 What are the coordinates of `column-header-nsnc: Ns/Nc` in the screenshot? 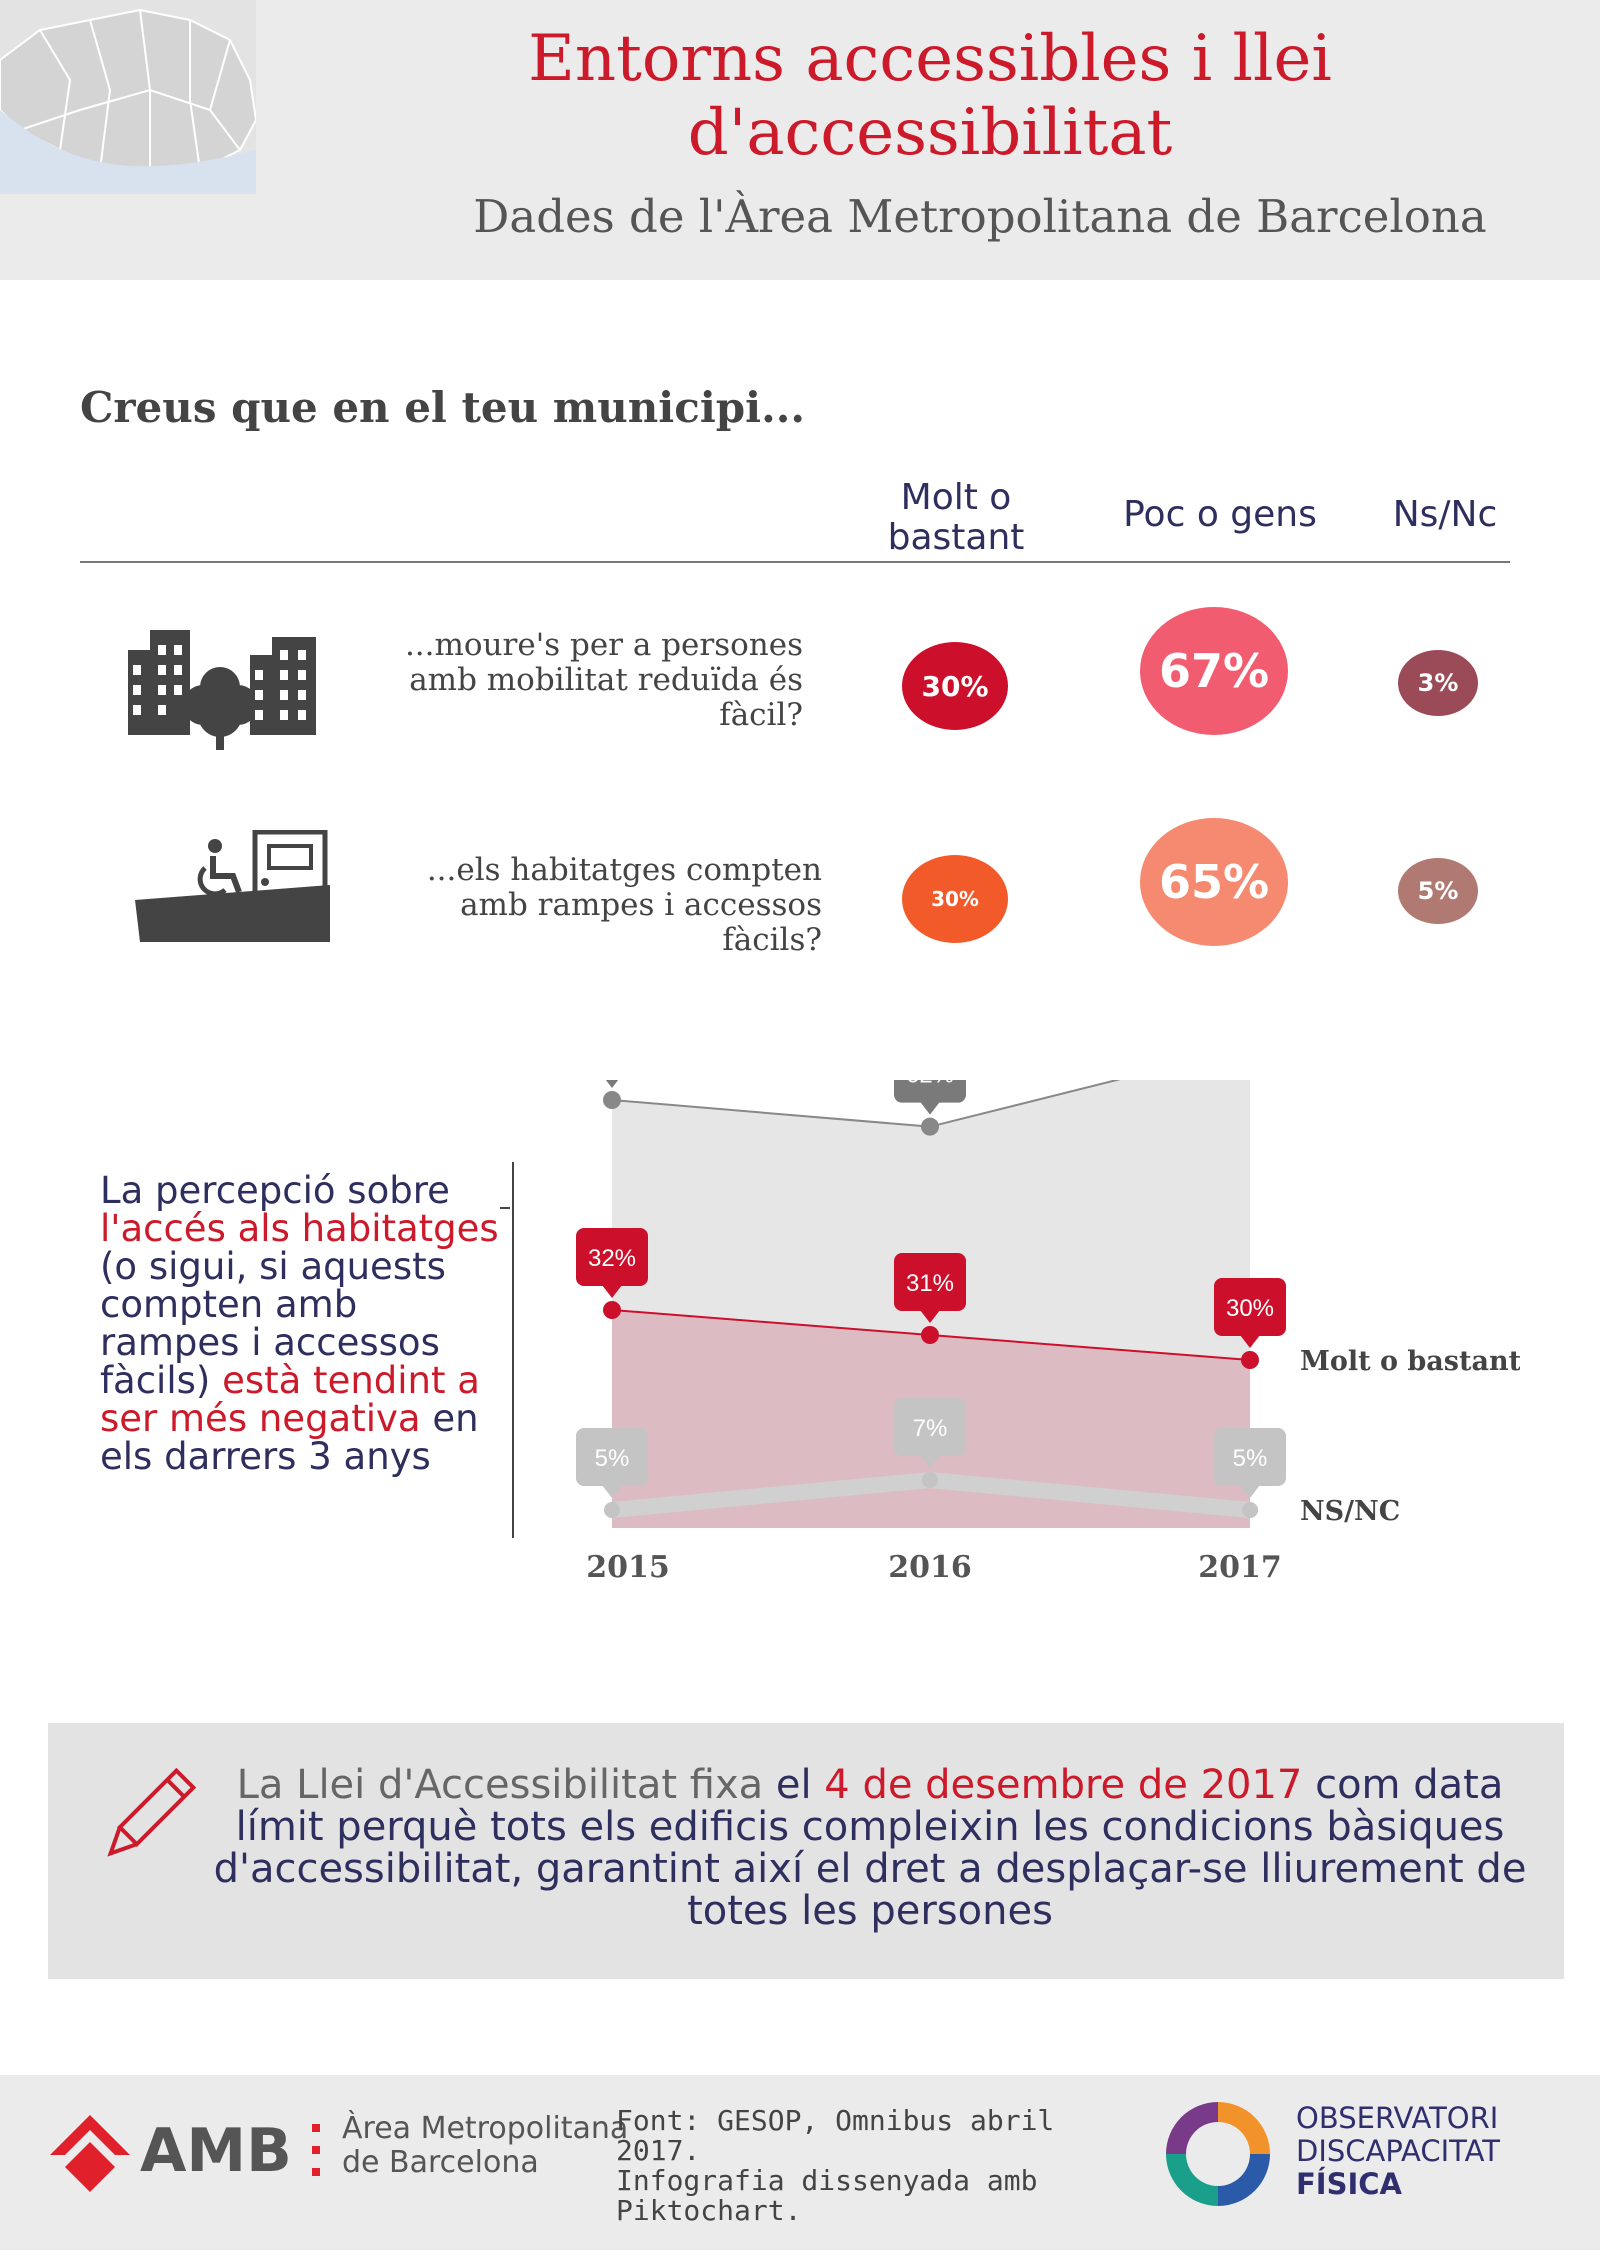 It's located at (1445, 514).